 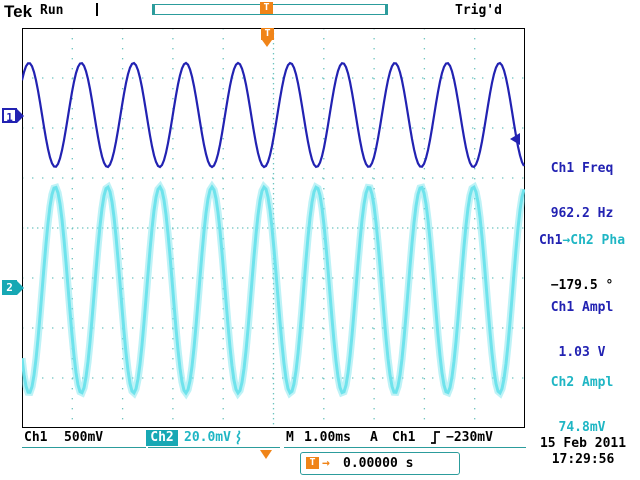 I want to click on trigger-status: Trig'd, so click(x=478, y=10).